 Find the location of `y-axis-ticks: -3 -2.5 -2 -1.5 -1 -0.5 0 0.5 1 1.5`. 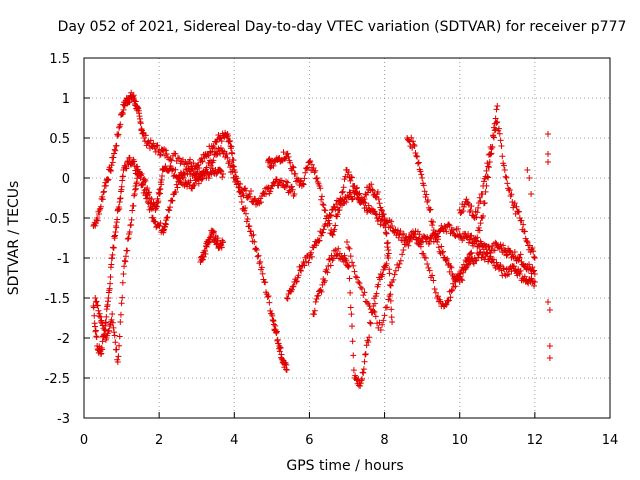

y-axis-ticks: -3 -2.5 -2 -1.5 -1 -0.5 0 0.5 1 1.5 is located at coordinates (67, 239).